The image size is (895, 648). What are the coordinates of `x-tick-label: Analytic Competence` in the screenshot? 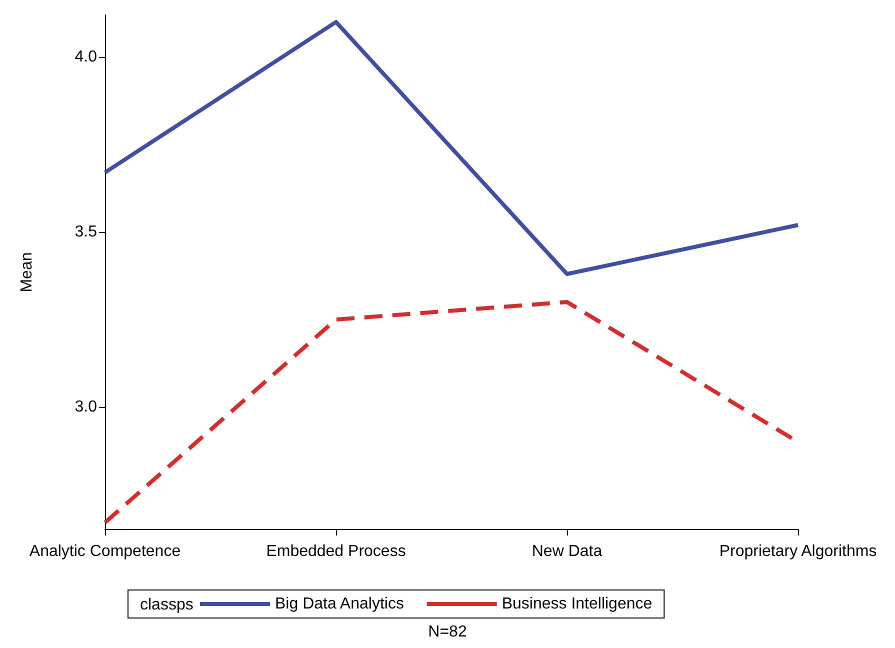 It's located at (105, 551).